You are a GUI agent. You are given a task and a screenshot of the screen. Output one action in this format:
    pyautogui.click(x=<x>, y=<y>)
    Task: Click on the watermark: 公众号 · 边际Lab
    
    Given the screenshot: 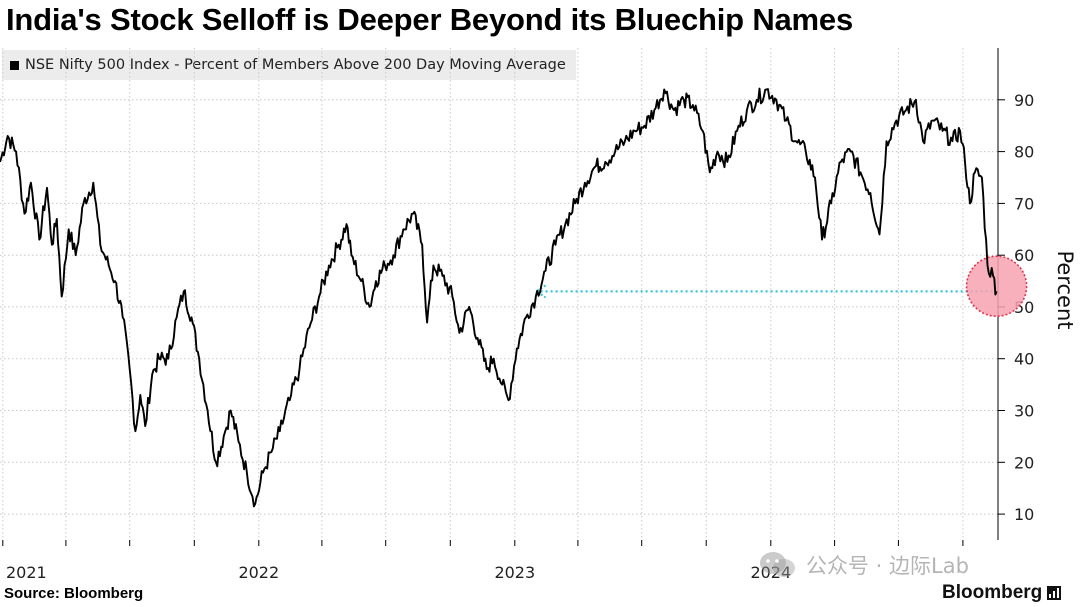 What is the action you would take?
    pyautogui.click(x=863, y=565)
    